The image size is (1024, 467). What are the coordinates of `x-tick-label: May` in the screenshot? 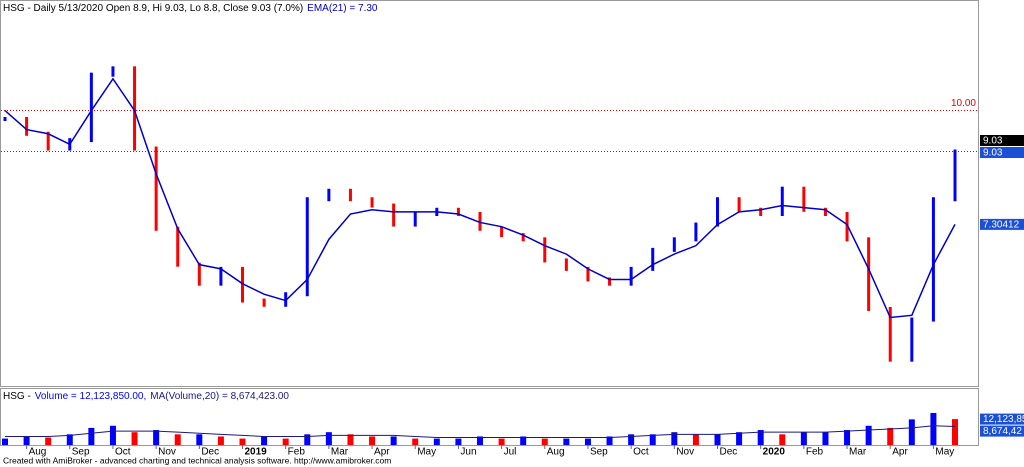 It's located at (944, 452).